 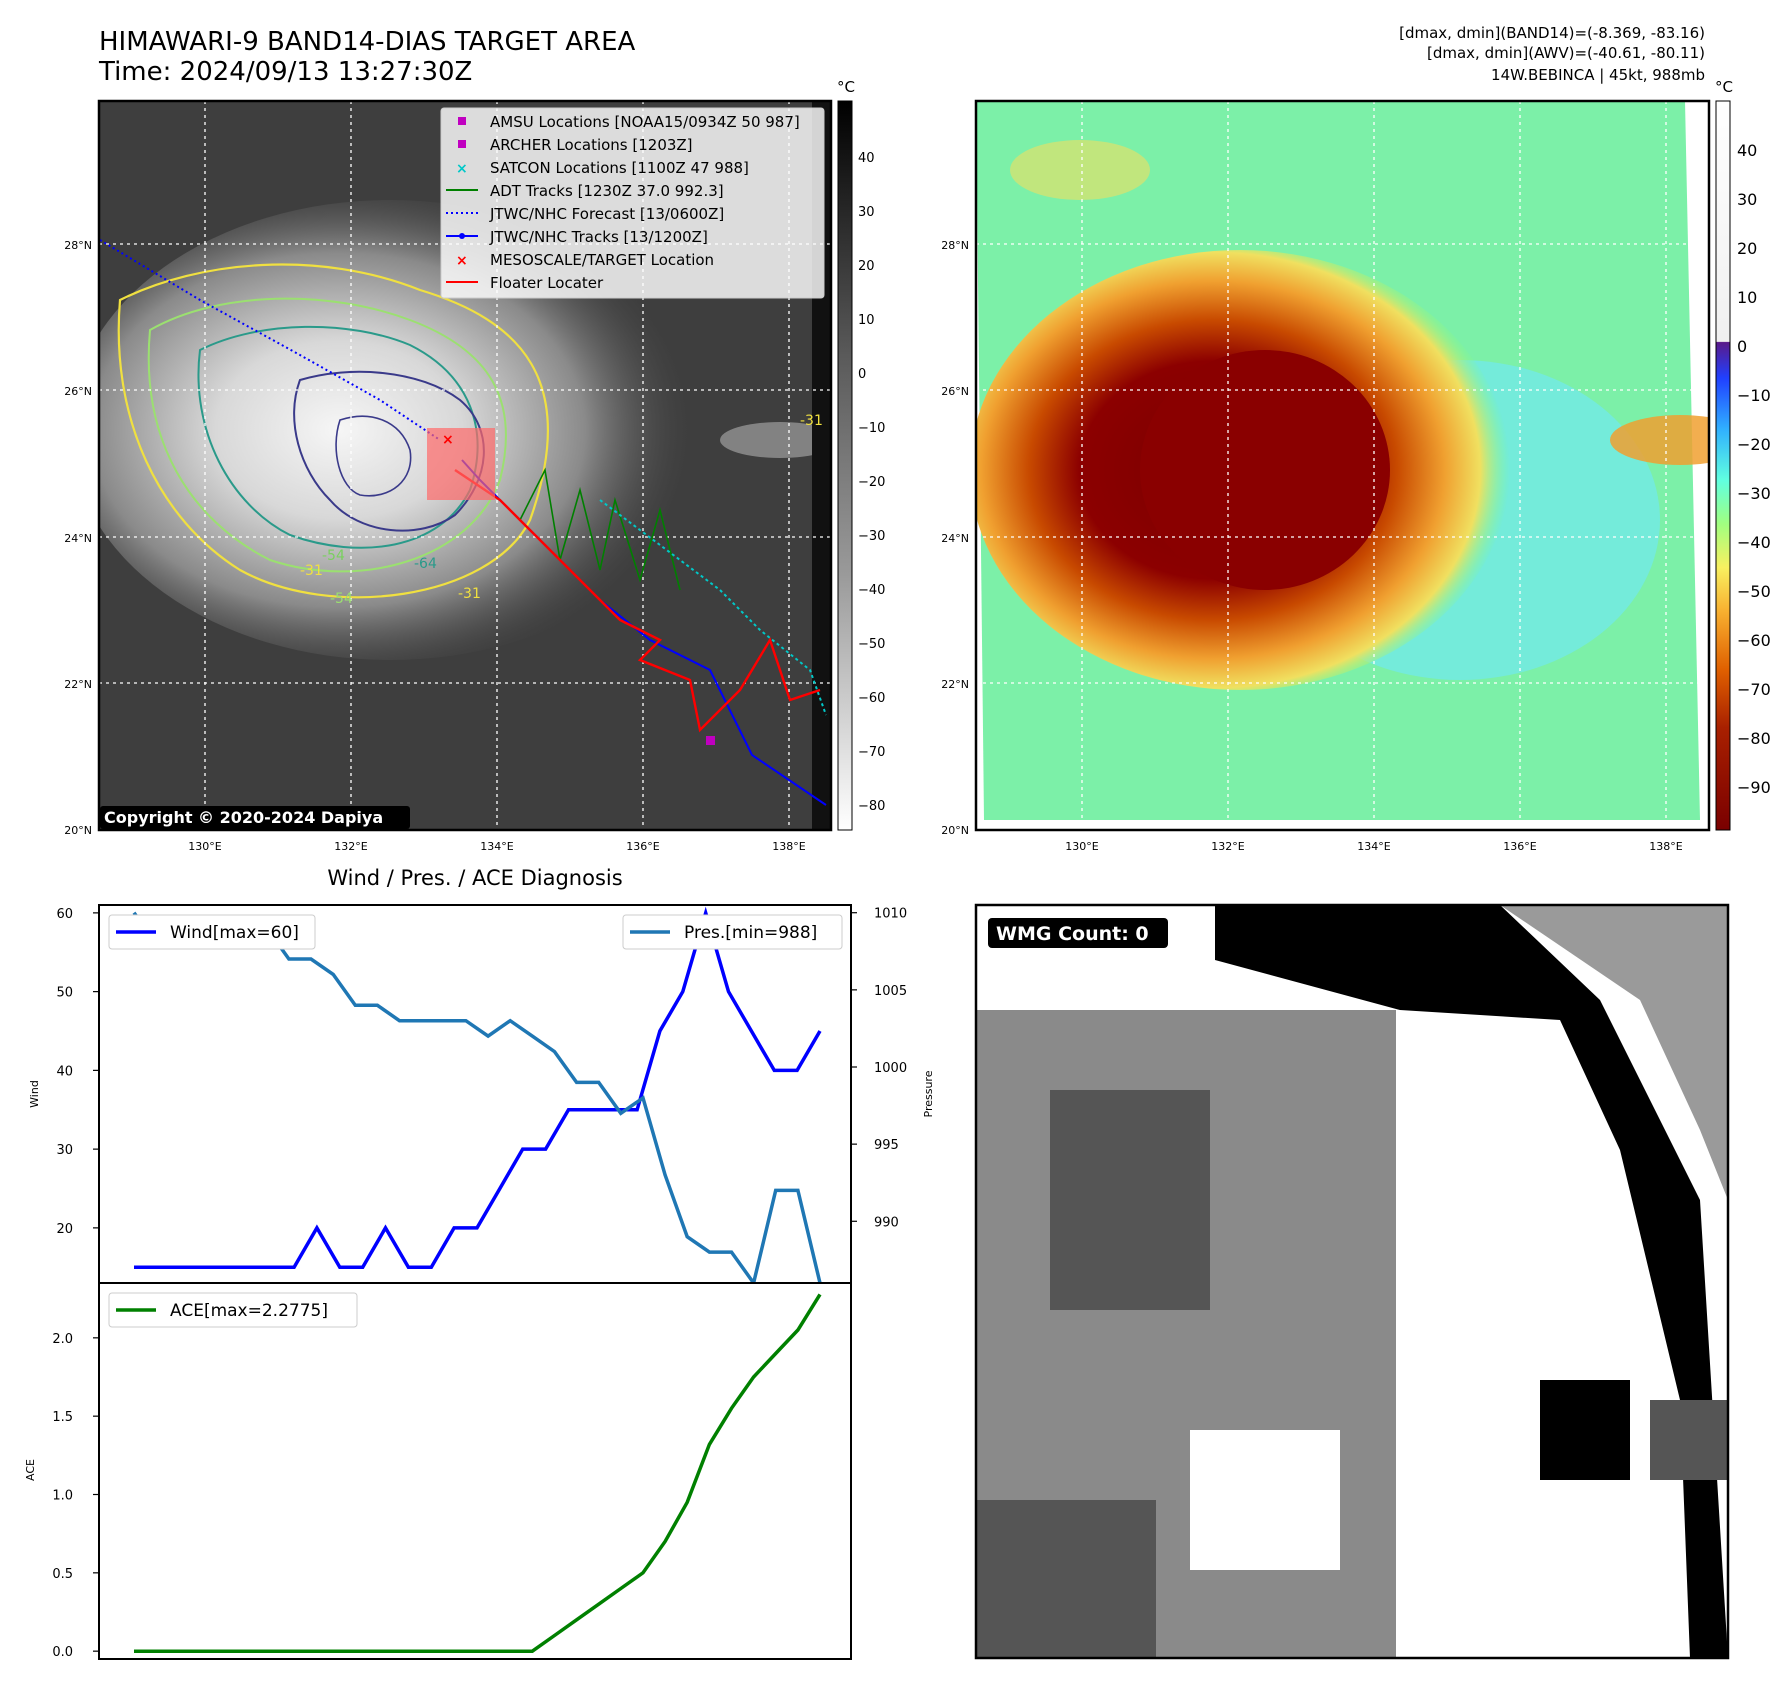 I want to click on colorbar-tick: 0, so click(x=1742, y=346).